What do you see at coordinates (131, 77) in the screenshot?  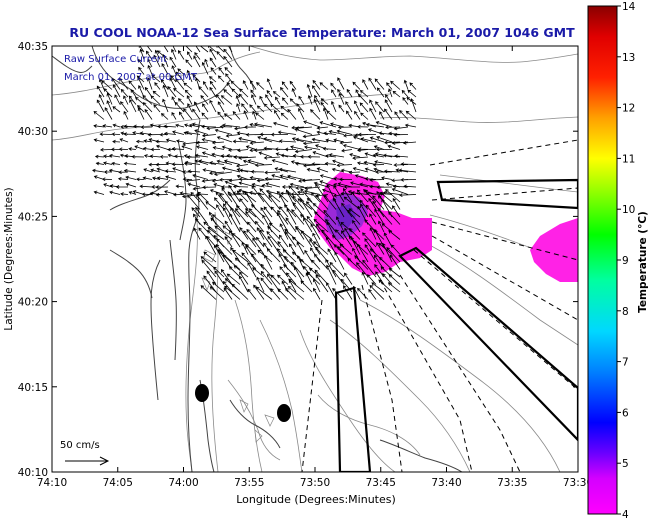 I see `annotation-line2: March 01, 2007 at 00 GMT` at bounding box center [131, 77].